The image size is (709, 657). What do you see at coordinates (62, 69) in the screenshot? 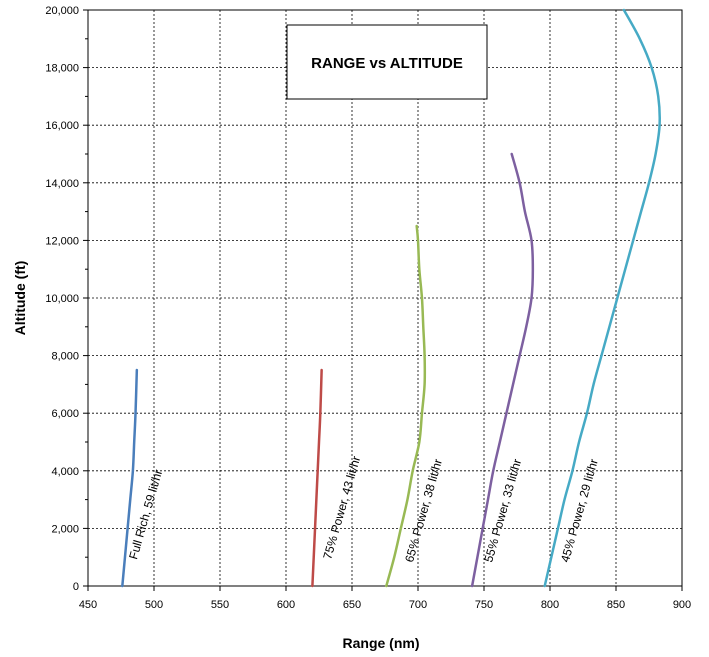
I see `y-tick-label: 18,000` at bounding box center [62, 69].